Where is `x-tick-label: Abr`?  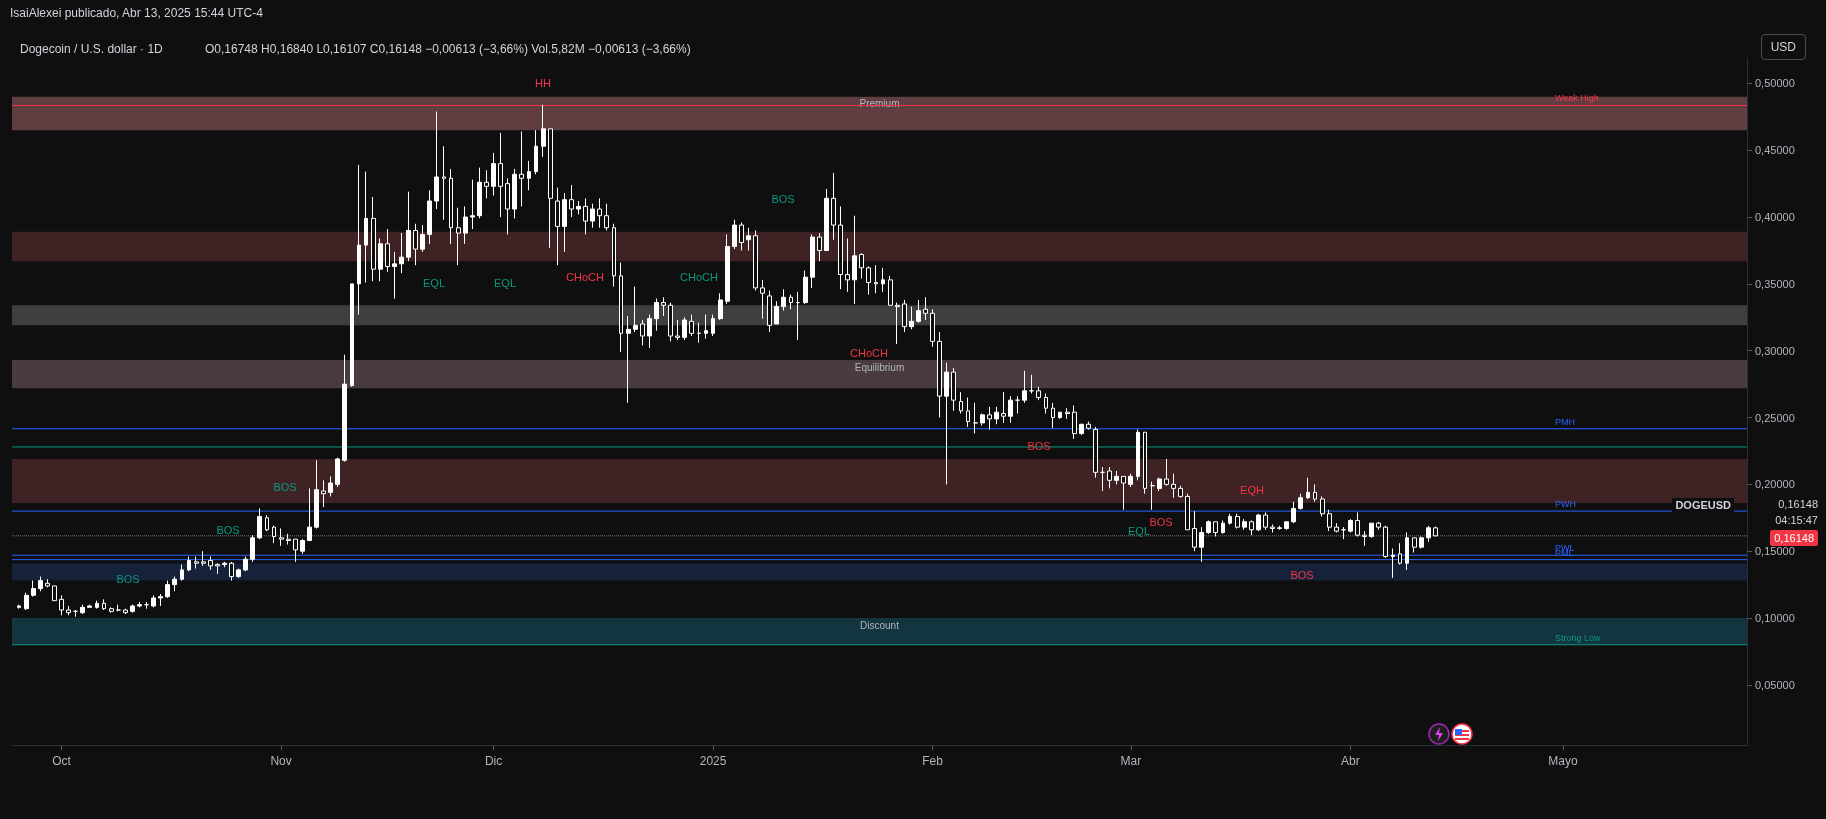
x-tick-label: Abr is located at coordinates (1350, 761).